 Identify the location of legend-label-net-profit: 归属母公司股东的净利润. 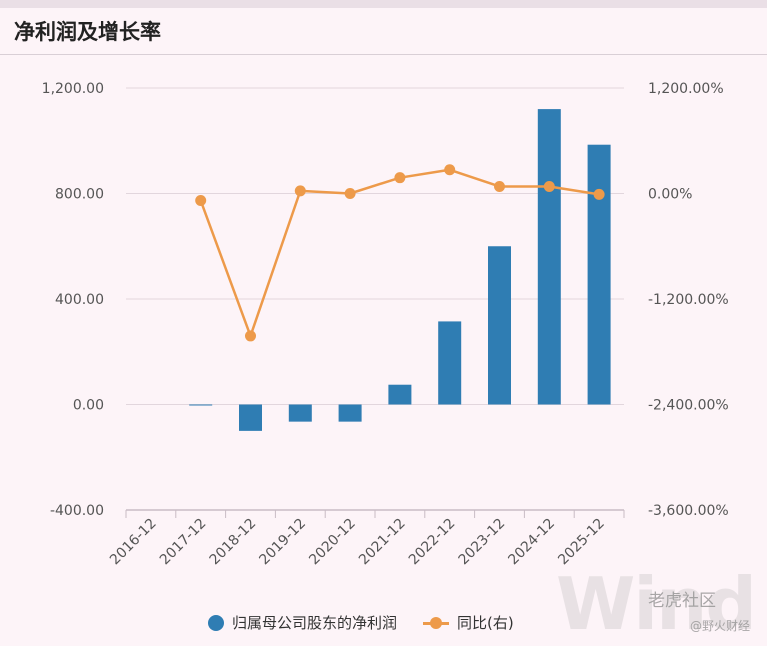
(315, 623).